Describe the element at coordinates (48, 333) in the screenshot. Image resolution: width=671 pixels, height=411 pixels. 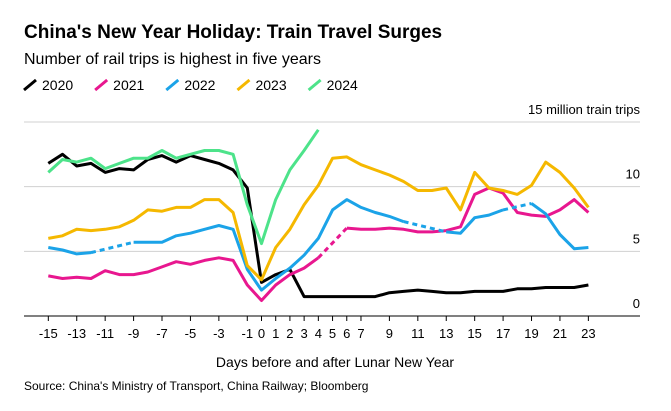
I see `x-tick-label: -15` at that location.